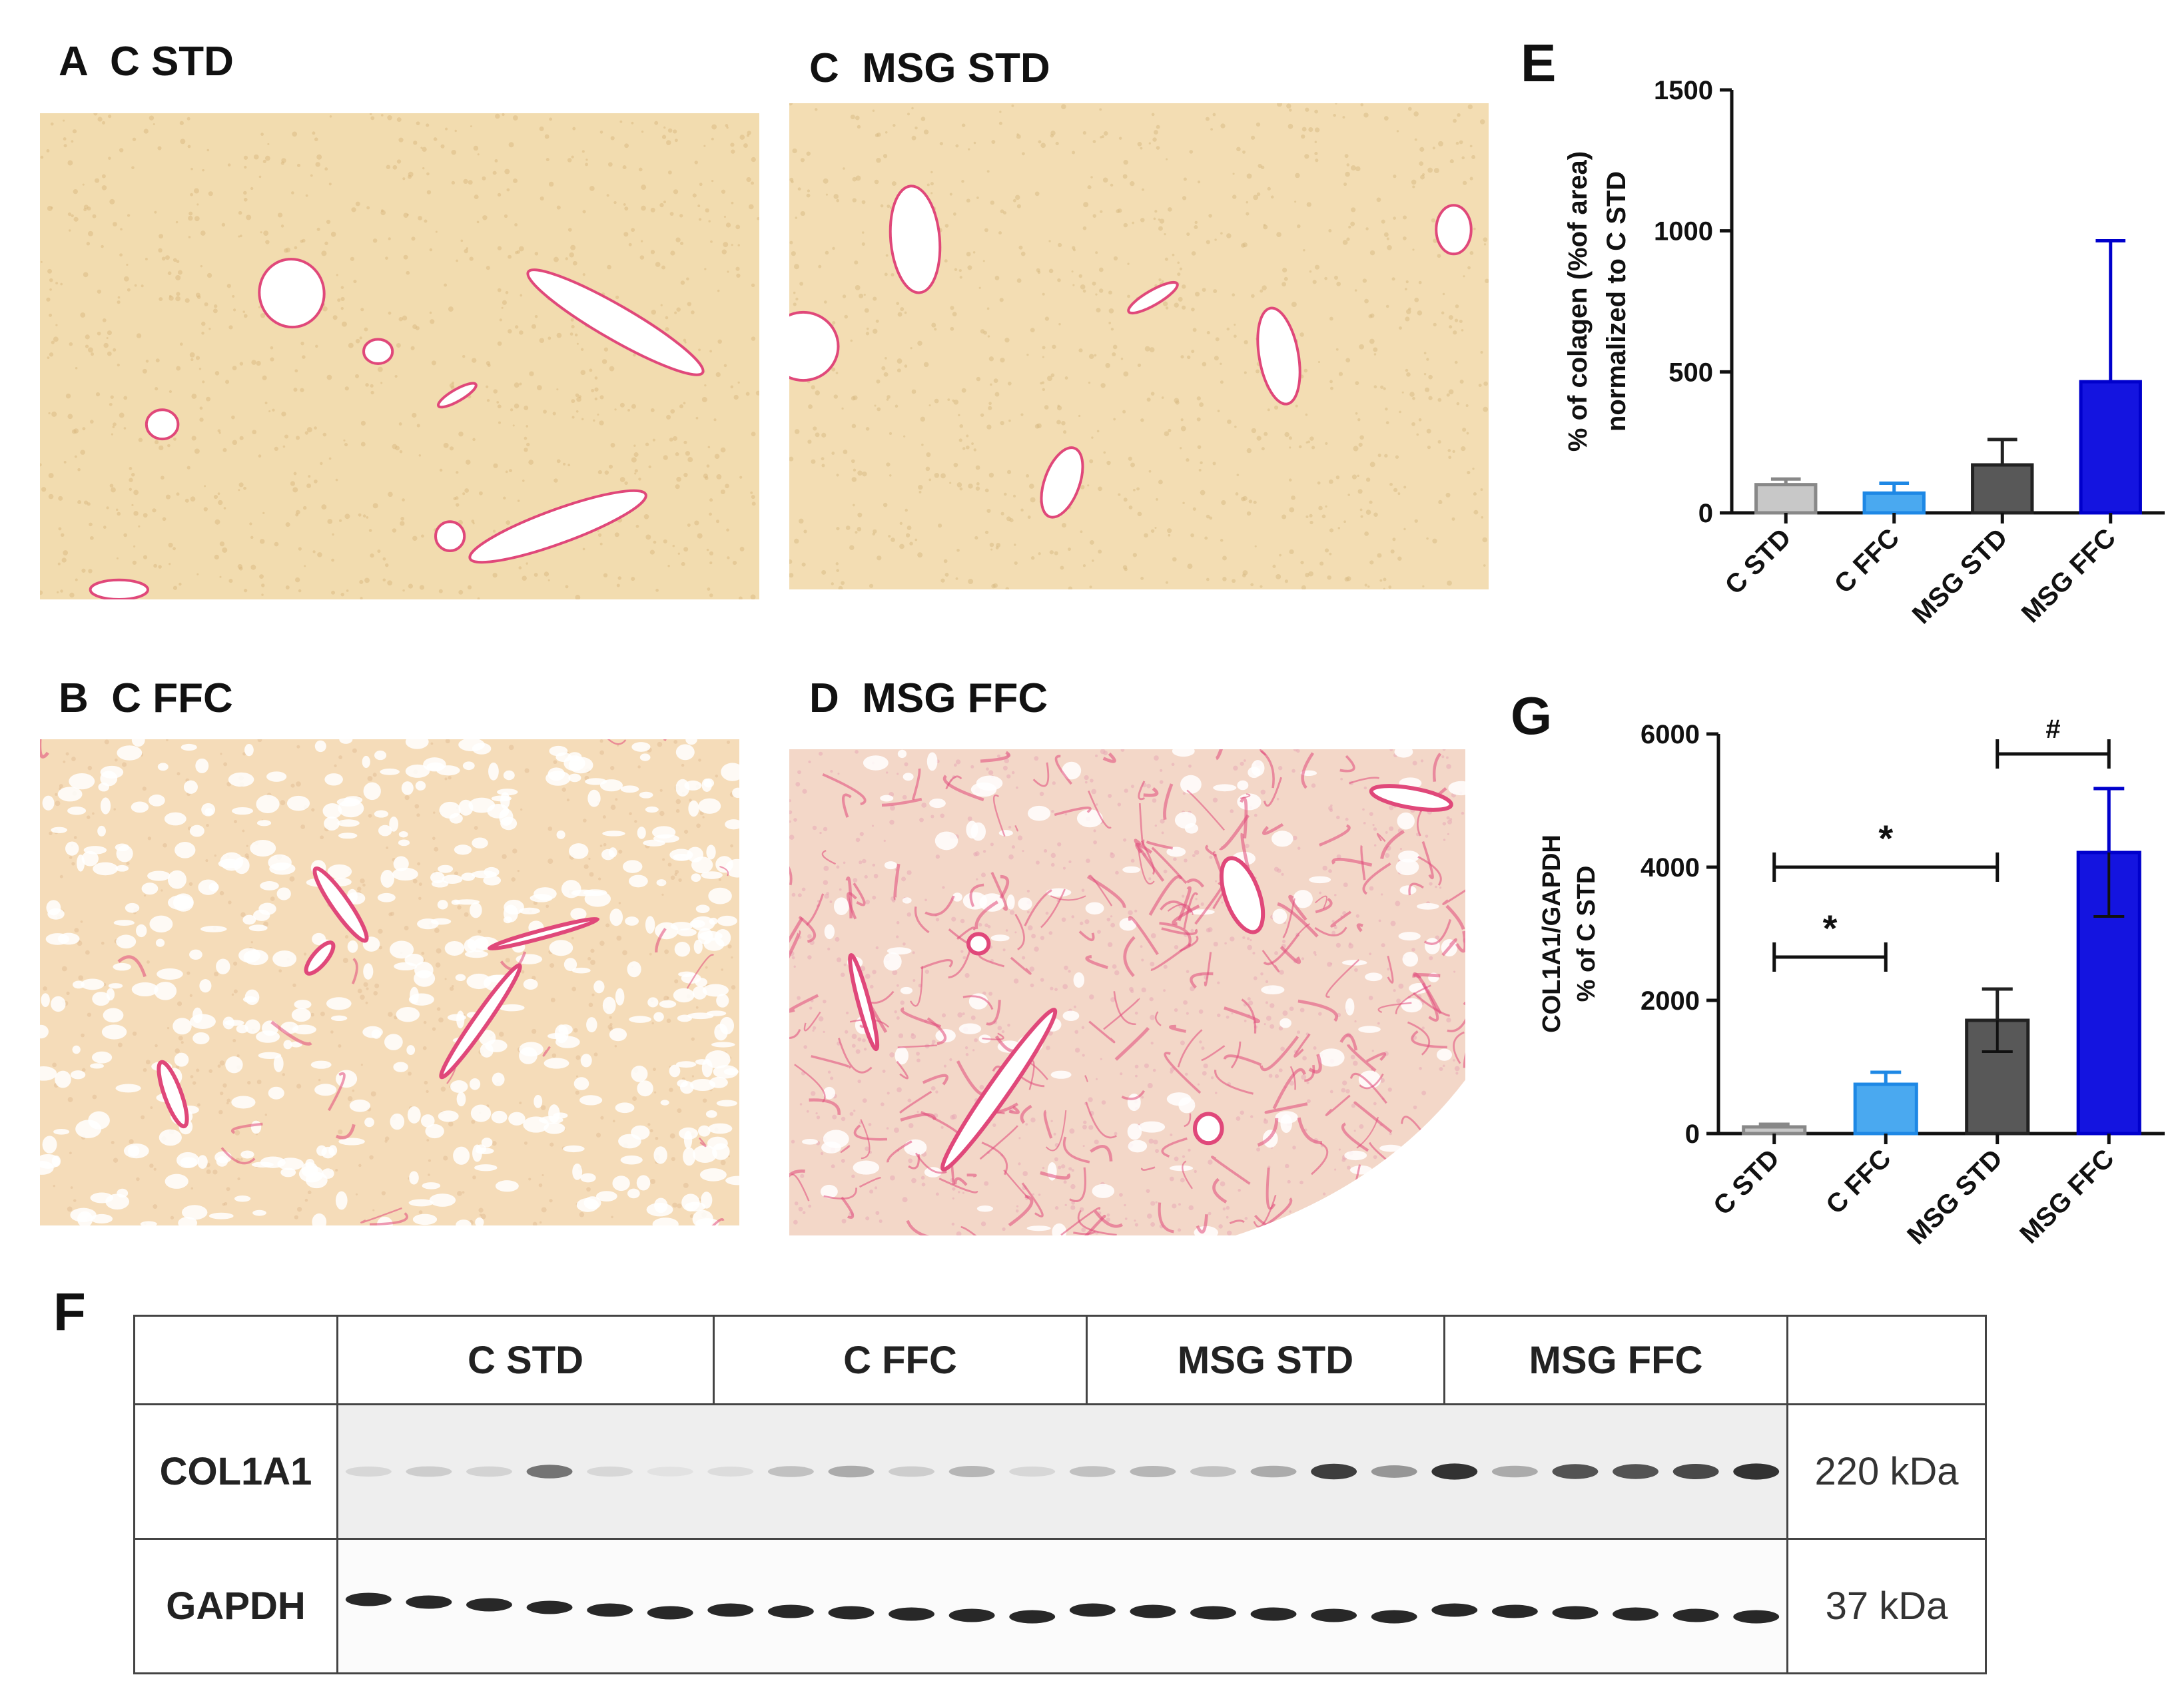 The height and width of the screenshot is (1707, 2184). Describe the element at coordinates (1539, 63) in the screenshot. I see `panel-e-letter: E` at that location.